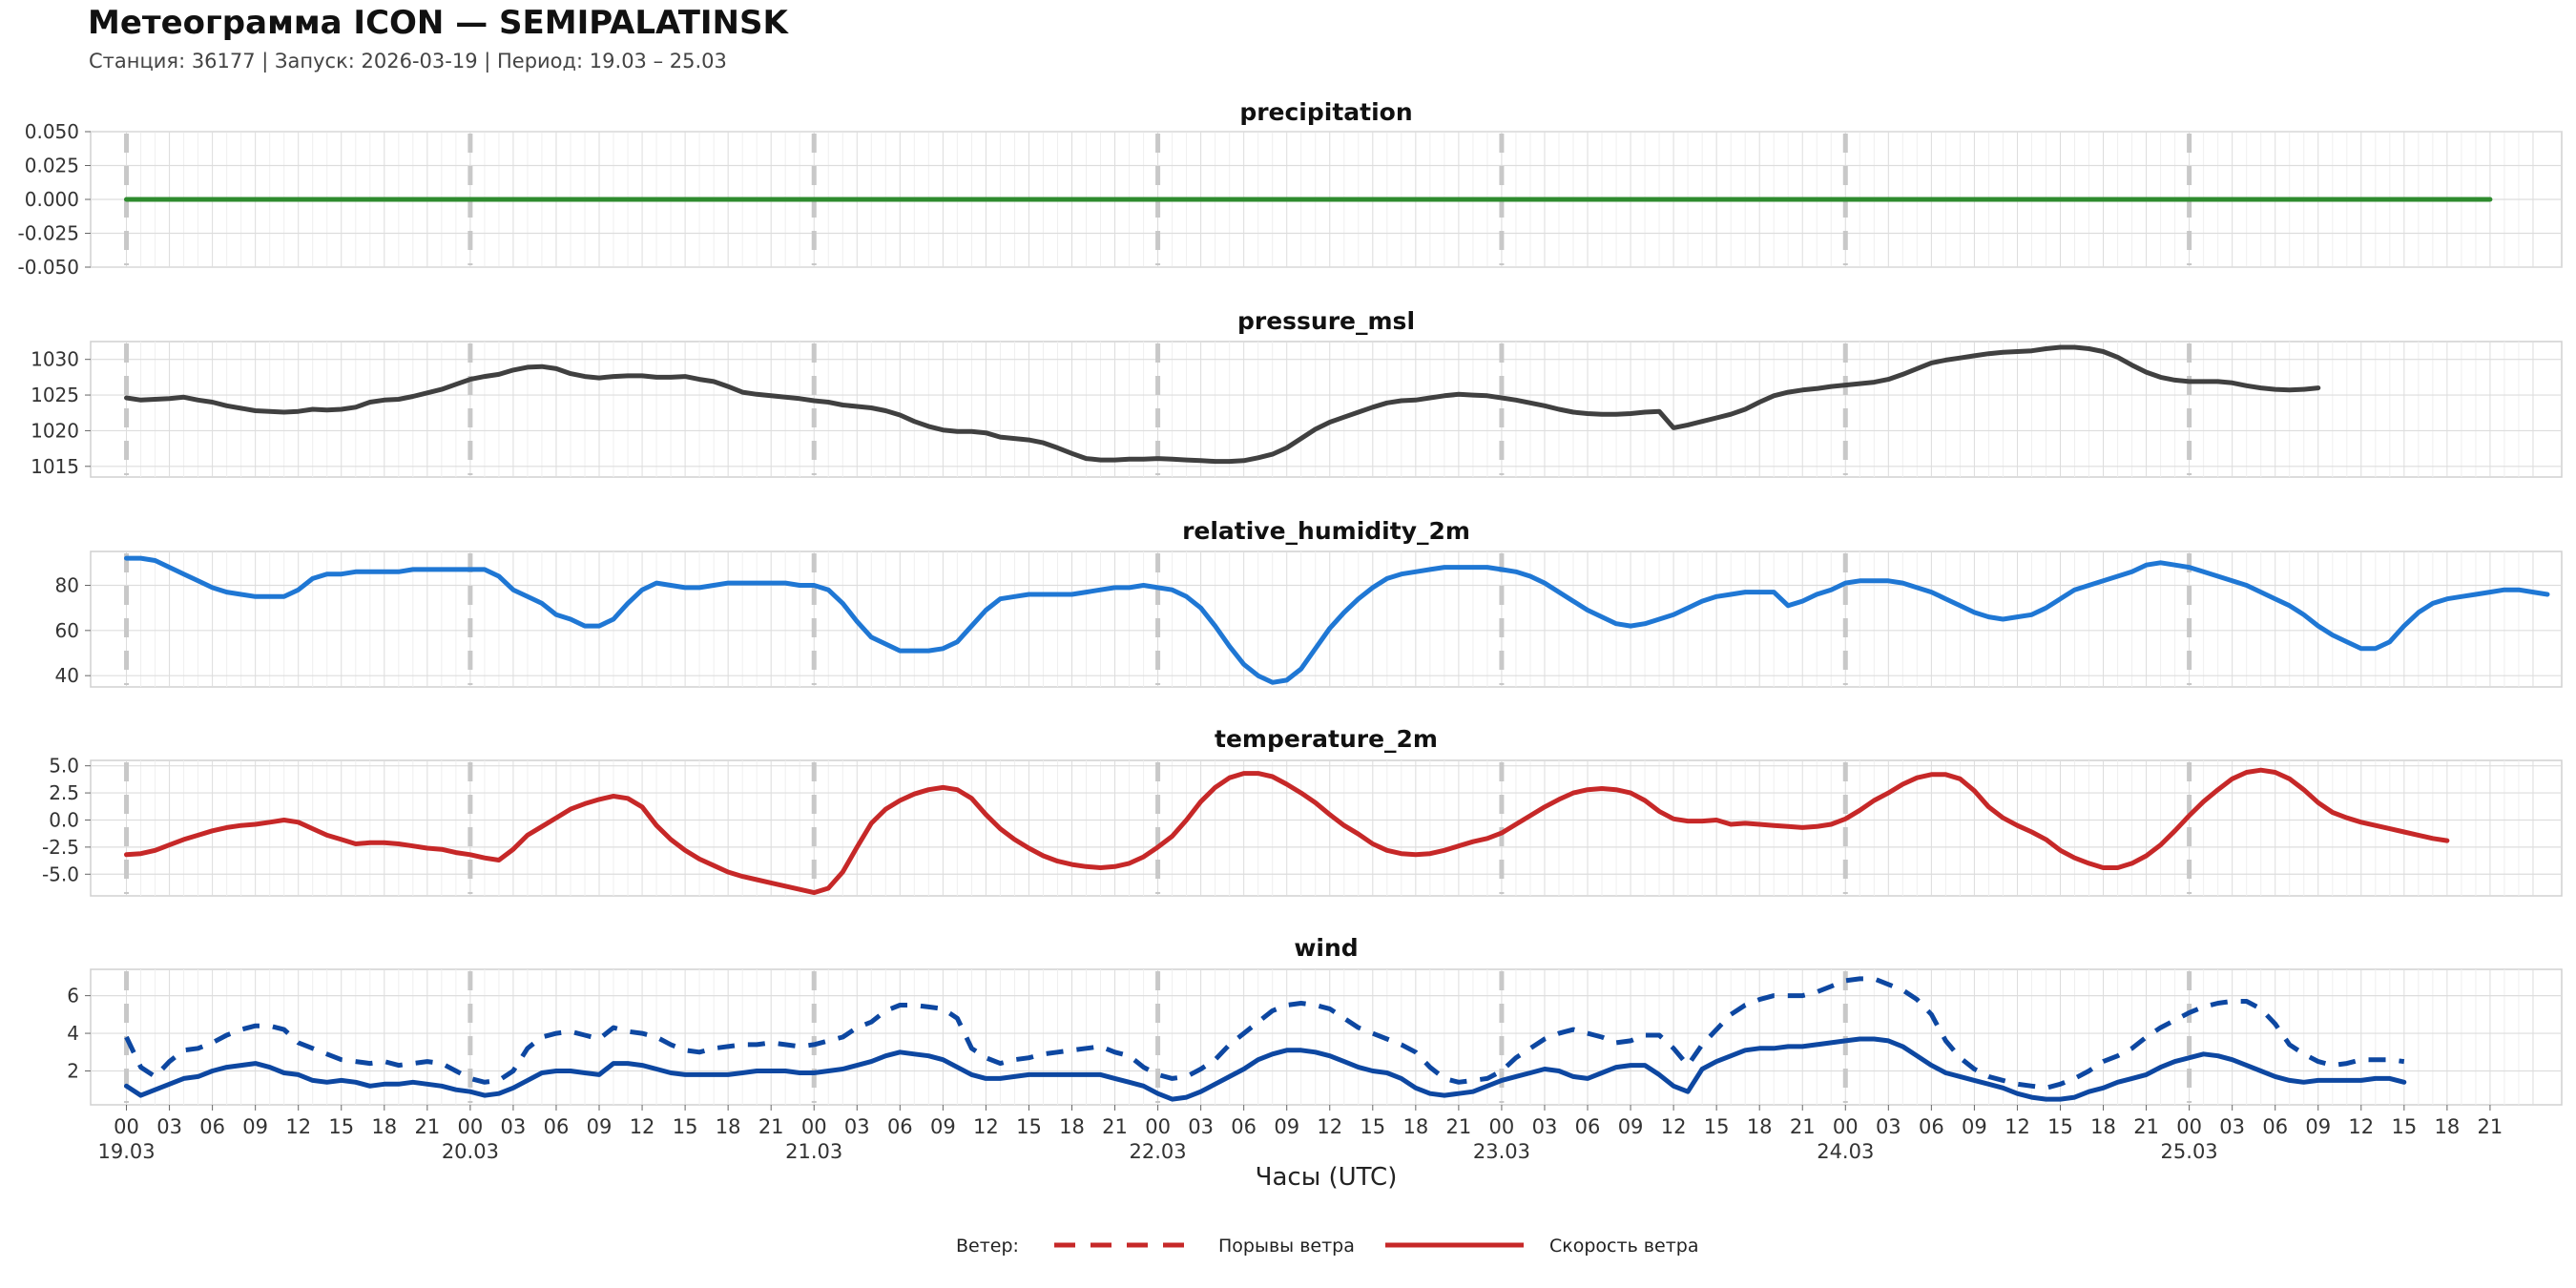 Image resolution: width=2576 pixels, height=1288 pixels. What do you see at coordinates (126, 1151) in the screenshot?
I see `x-day-label: 19.03` at bounding box center [126, 1151].